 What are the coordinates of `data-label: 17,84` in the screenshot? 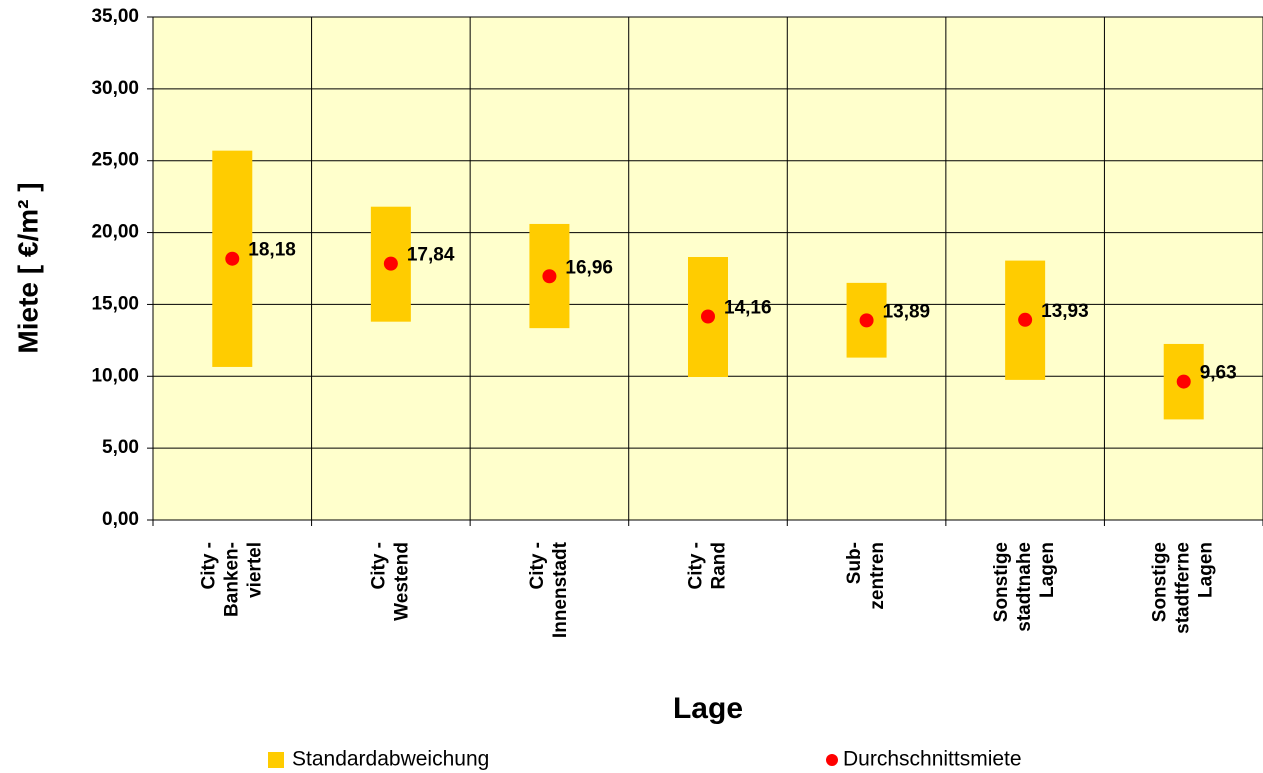 It's located at (431, 255).